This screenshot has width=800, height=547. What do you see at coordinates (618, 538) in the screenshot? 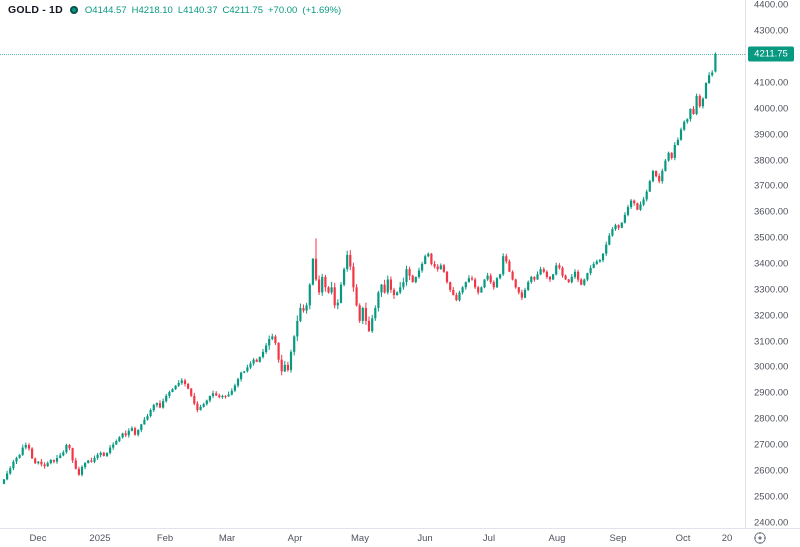
I see `time-axis-label: Sep` at bounding box center [618, 538].